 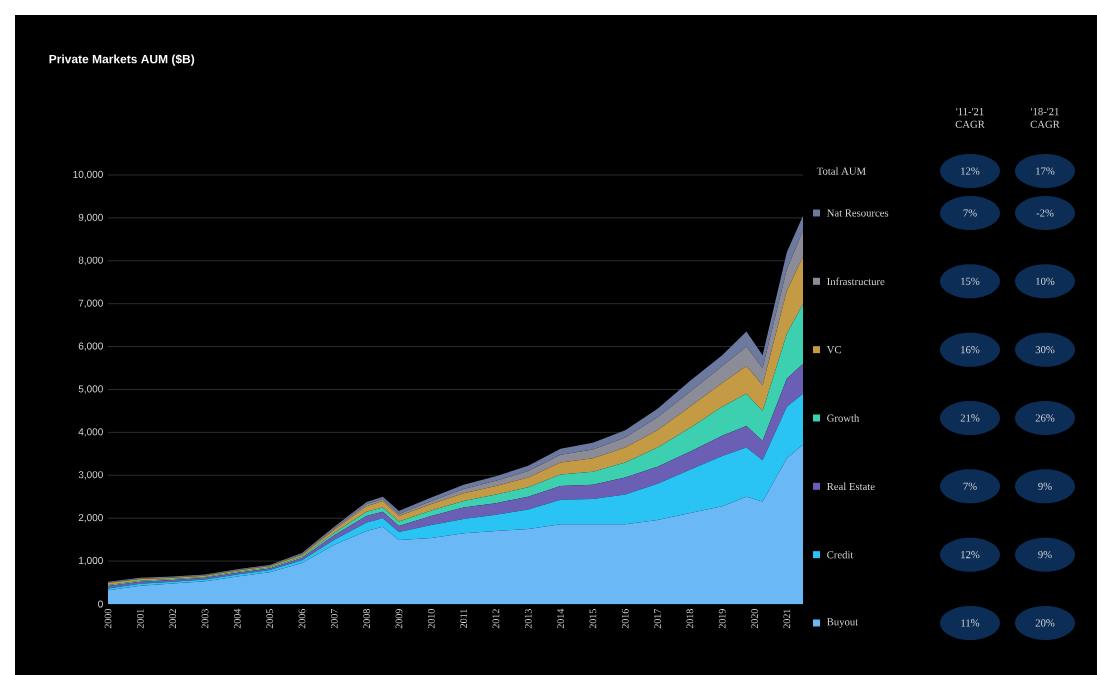 I want to click on y-tick-label: 2,000, so click(x=90, y=518).